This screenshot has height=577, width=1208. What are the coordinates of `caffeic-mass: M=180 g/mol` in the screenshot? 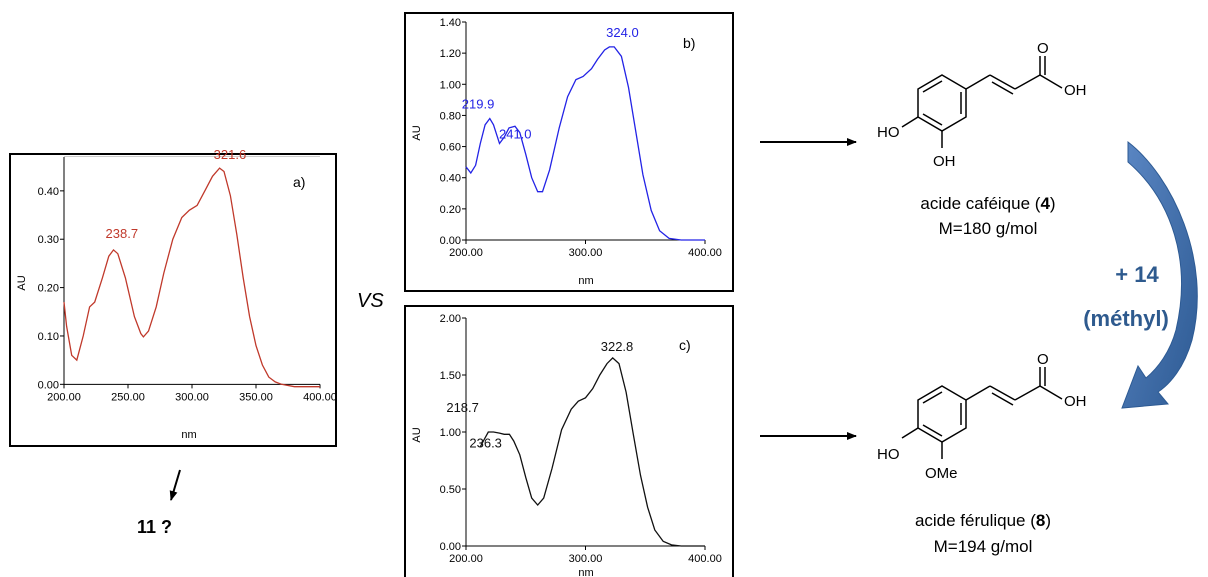 It's located at (988, 228).